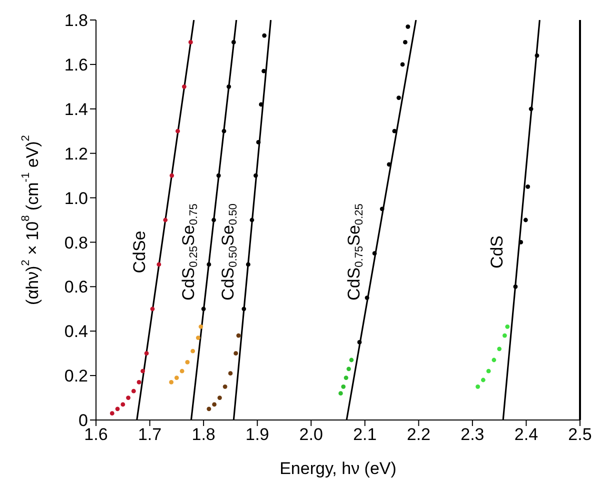 Image resolution: width=602 pixels, height=498 pixels. Describe the element at coordinates (580, 434) in the screenshot. I see `x-tick-label: 2.5` at that location.